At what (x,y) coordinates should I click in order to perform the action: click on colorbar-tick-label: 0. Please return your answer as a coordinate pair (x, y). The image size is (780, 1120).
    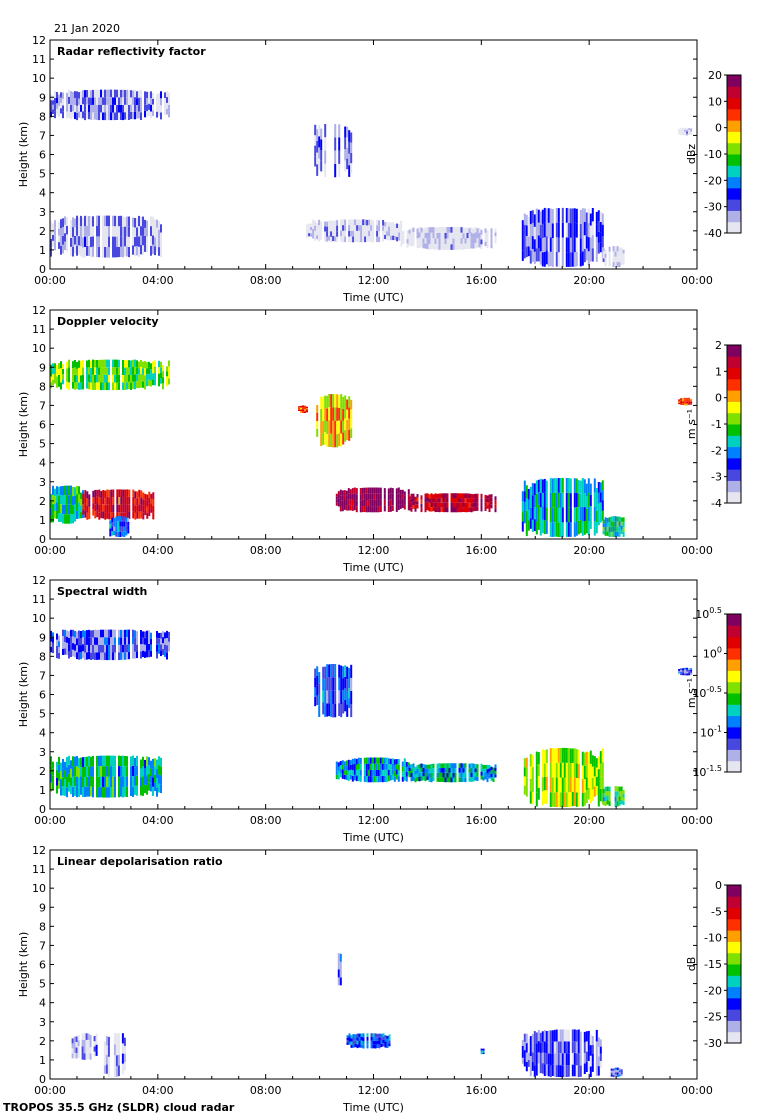
    Looking at the image, I should click on (718, 885).